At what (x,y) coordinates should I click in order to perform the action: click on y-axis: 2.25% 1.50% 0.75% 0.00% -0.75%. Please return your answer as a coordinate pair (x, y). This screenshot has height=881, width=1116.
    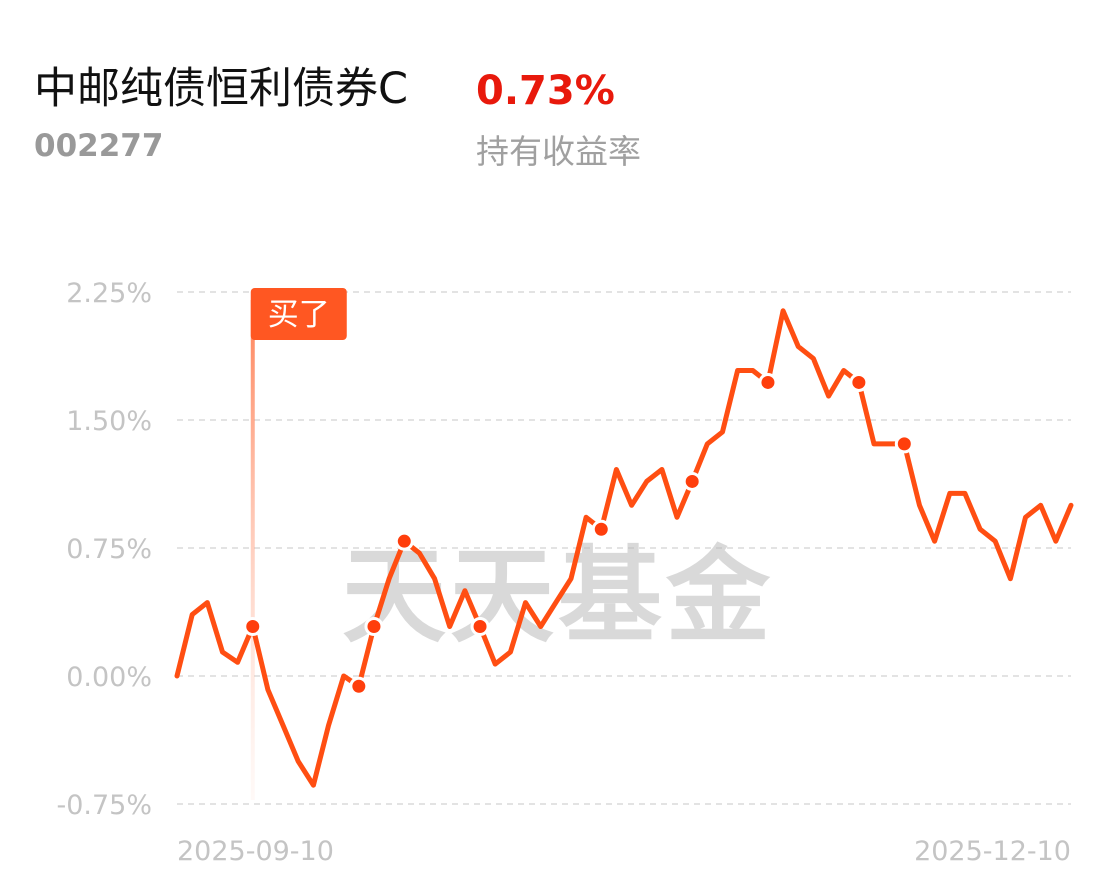
    Looking at the image, I should click on (104, 549).